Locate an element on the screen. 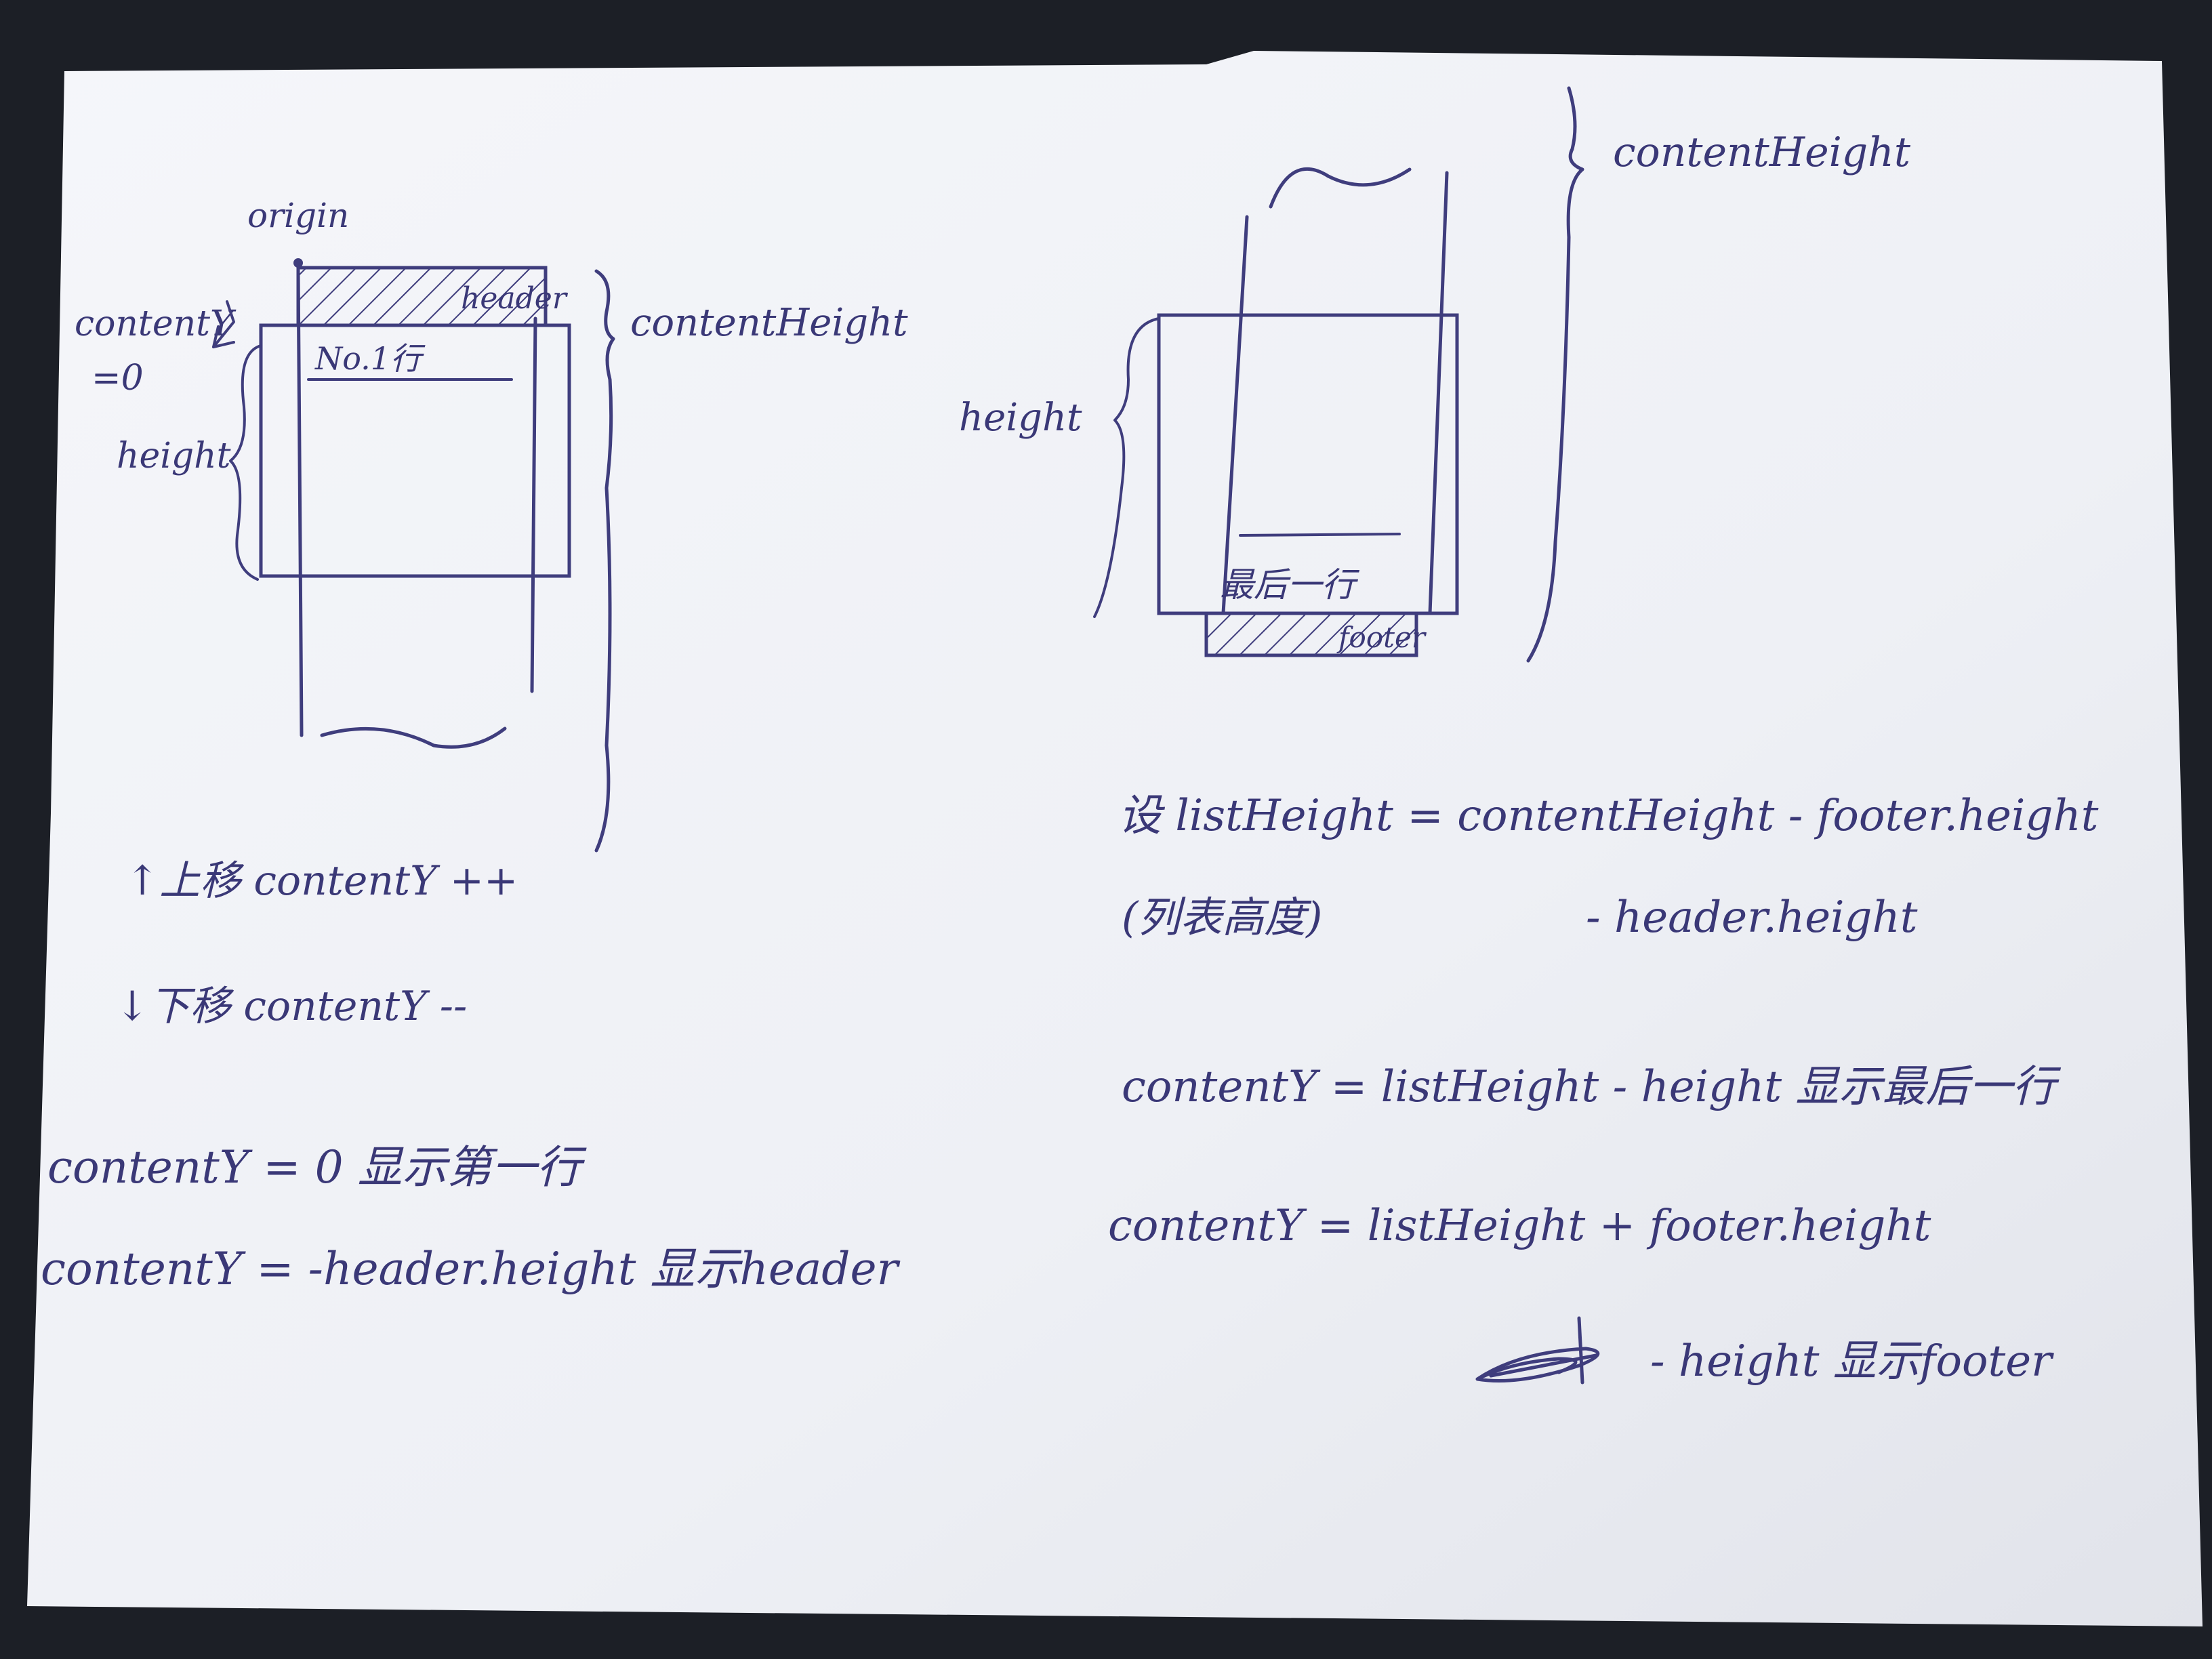  right-diagram: 最后一行 footer height contentHeight is located at coordinates (1435, 375).